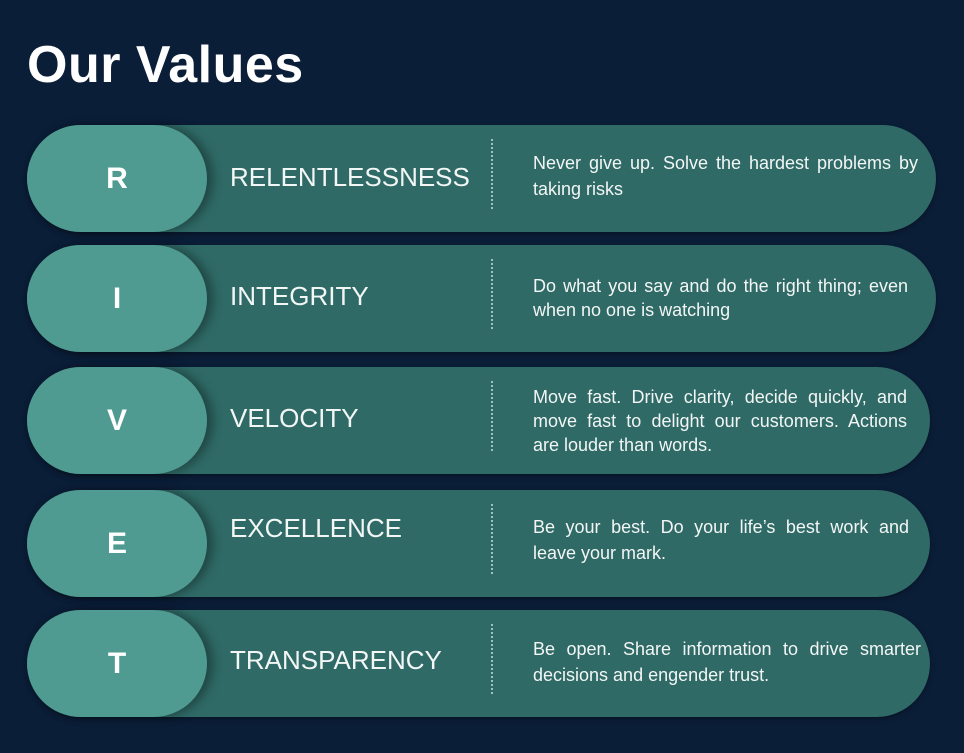  What do you see at coordinates (294, 418) in the screenshot?
I see `value-name: VELOCITY` at bounding box center [294, 418].